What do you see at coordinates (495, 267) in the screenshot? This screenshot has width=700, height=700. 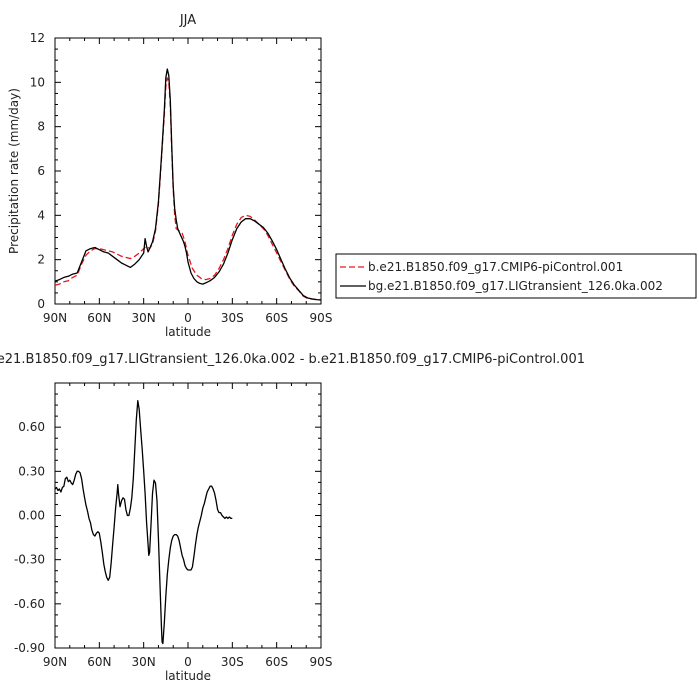 I see `legend-label-1: b.e21.B1850.f09_g17.CMIP6-piControl.001` at bounding box center [495, 267].